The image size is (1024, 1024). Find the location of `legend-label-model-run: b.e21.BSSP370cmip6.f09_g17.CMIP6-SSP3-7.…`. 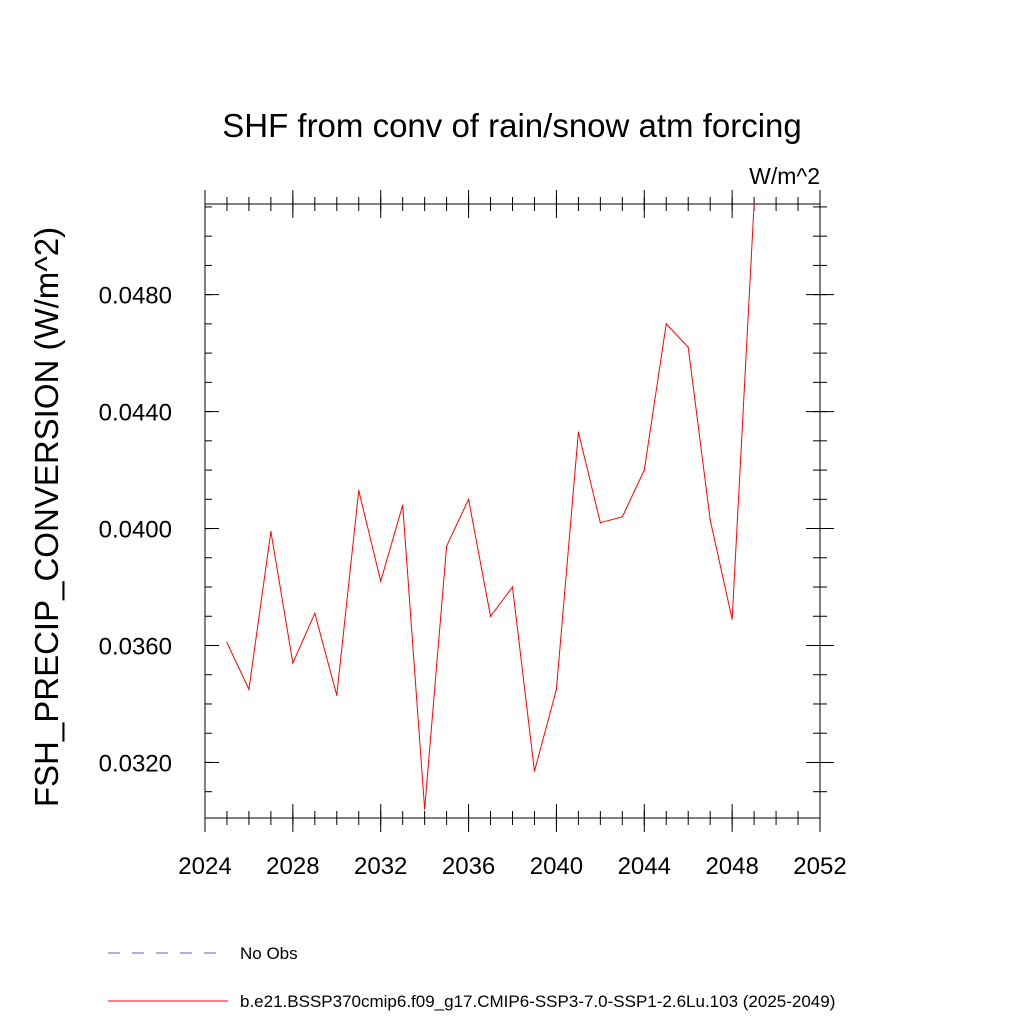

legend-label-model-run: b.e21.BSSP370cmip6.f09_g17.CMIP6-SSP3-7.… is located at coordinates (537, 1001).